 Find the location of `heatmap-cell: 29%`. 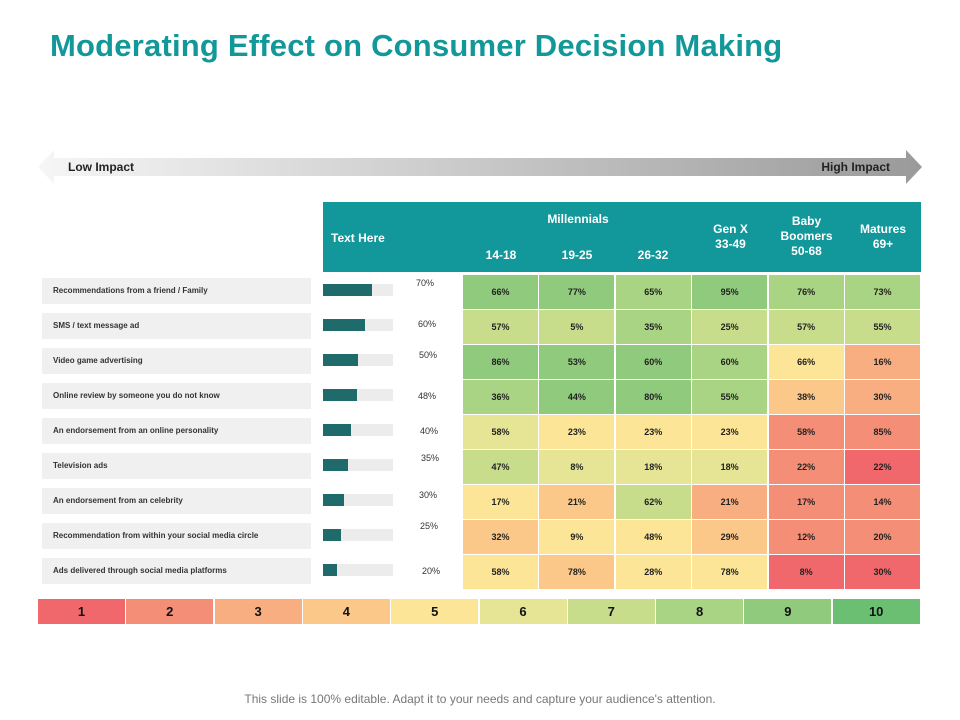

heatmap-cell: 29% is located at coordinates (730, 537).